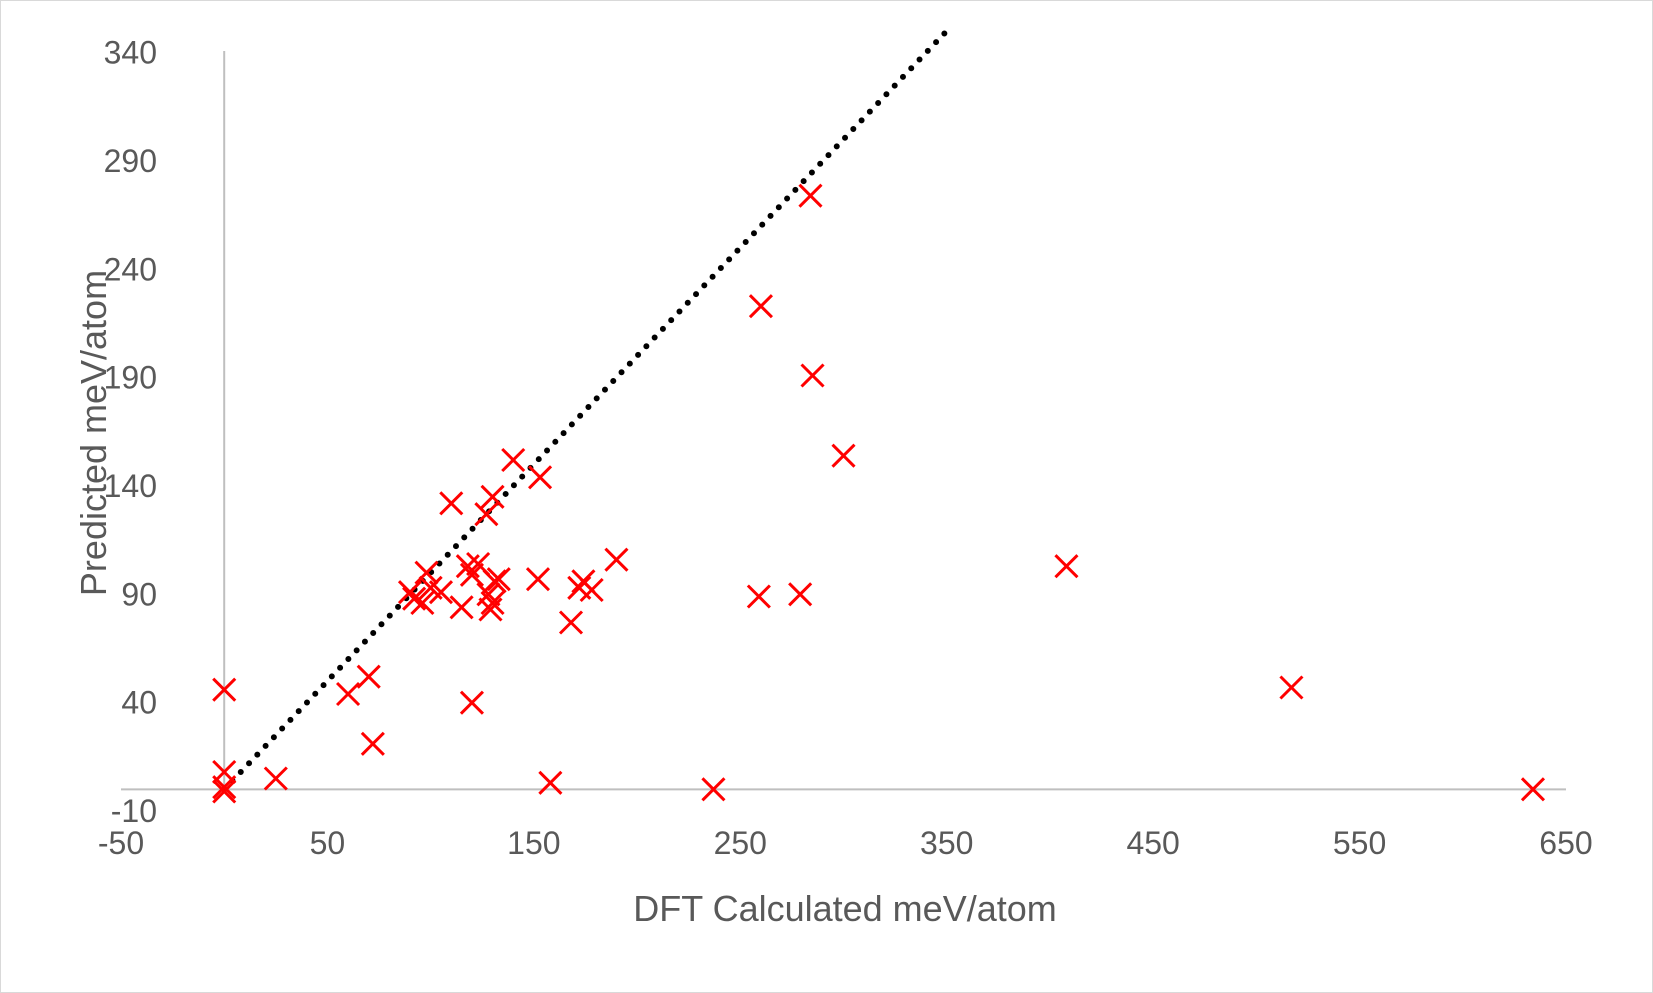  I want to click on y-axis-title: Predicted meV/atom, so click(93, 433).